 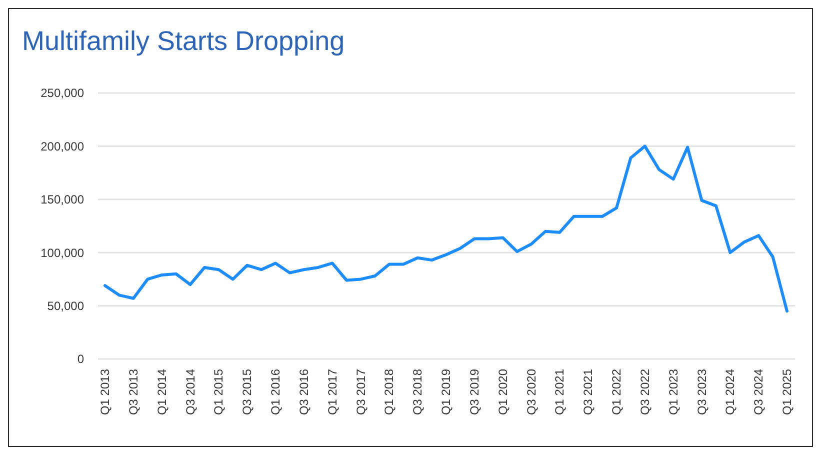 I want to click on x-tick-label: Q3 2019, so click(x=474, y=392).